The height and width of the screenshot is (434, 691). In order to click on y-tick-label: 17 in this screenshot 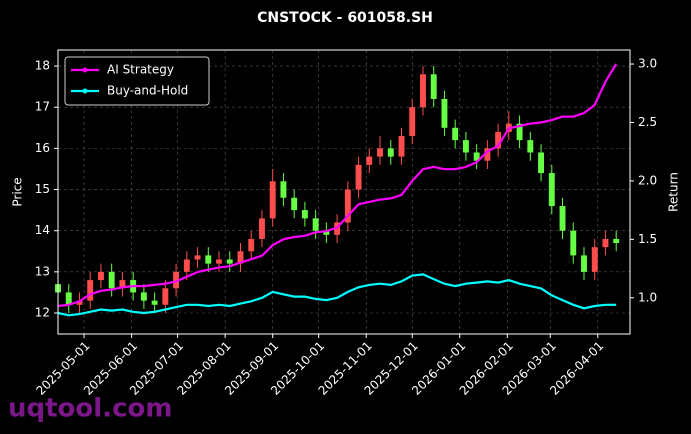, I will do `click(42, 107)`.